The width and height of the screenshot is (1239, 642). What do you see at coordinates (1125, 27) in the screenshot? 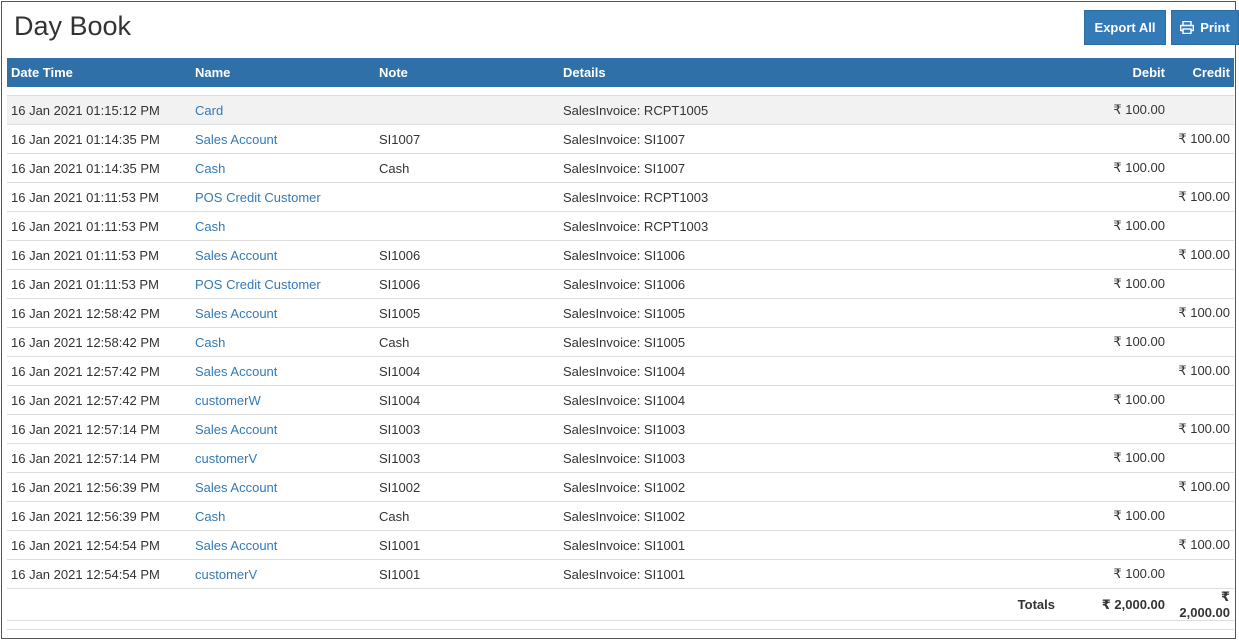
I see `export-all-button: Export All` at bounding box center [1125, 27].